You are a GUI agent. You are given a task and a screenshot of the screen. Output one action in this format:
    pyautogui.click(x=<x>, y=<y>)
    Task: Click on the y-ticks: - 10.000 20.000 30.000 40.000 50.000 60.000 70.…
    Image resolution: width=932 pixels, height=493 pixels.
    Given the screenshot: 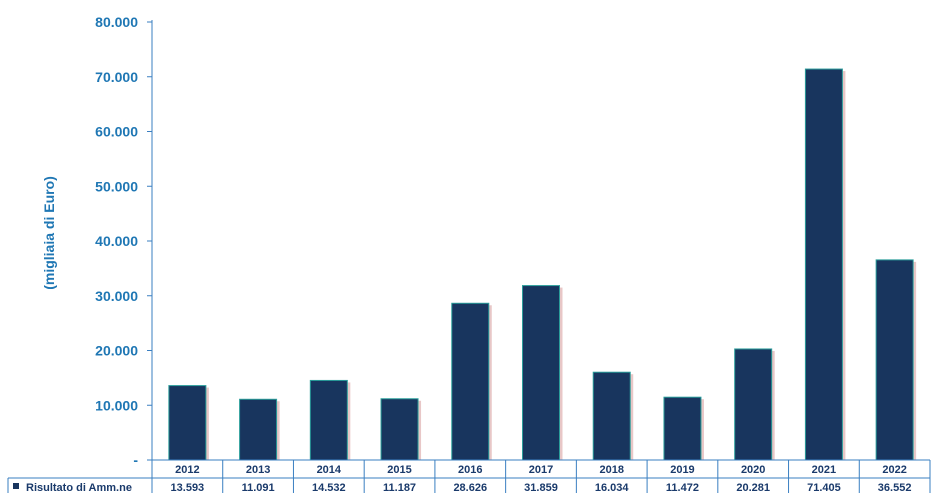 What is the action you would take?
    pyautogui.click(x=123, y=241)
    